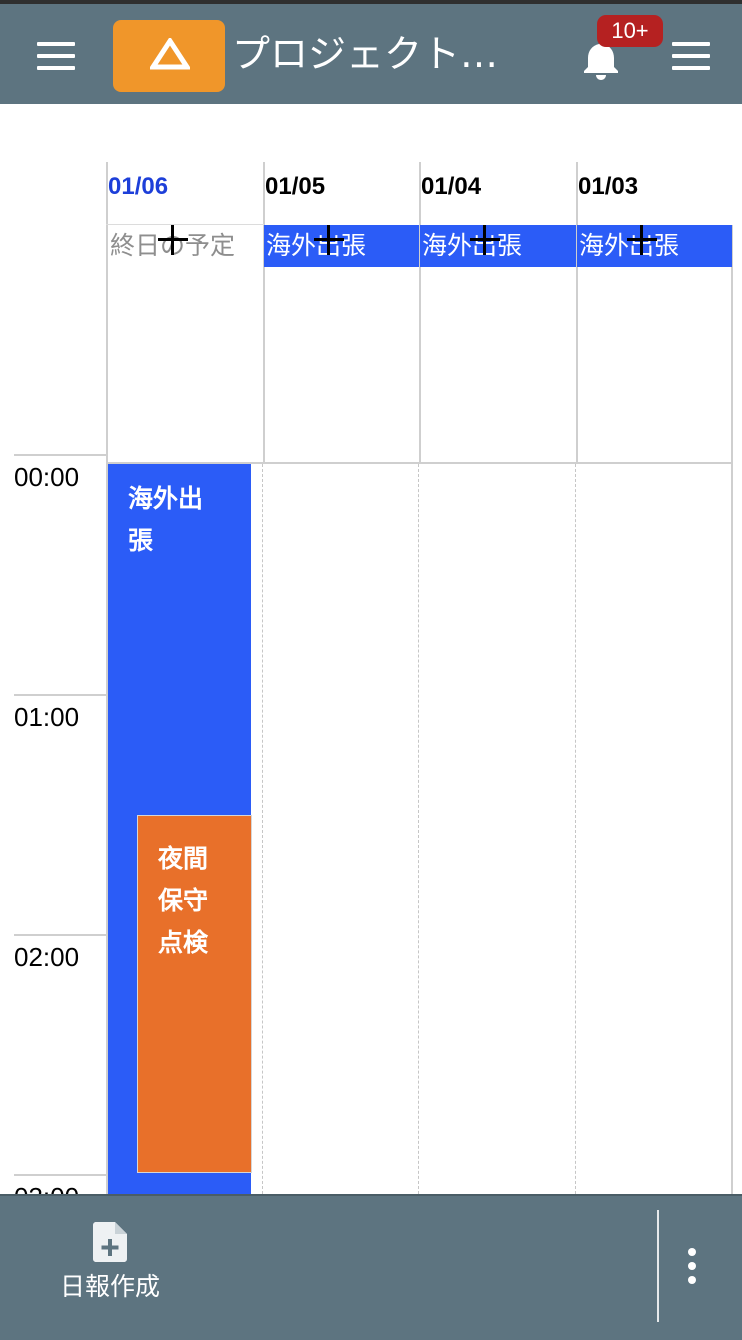 This screenshot has height=1340, width=742. Describe the element at coordinates (110, 1266) in the screenshot. I see `create-daily-report-button: 日報作成` at that location.